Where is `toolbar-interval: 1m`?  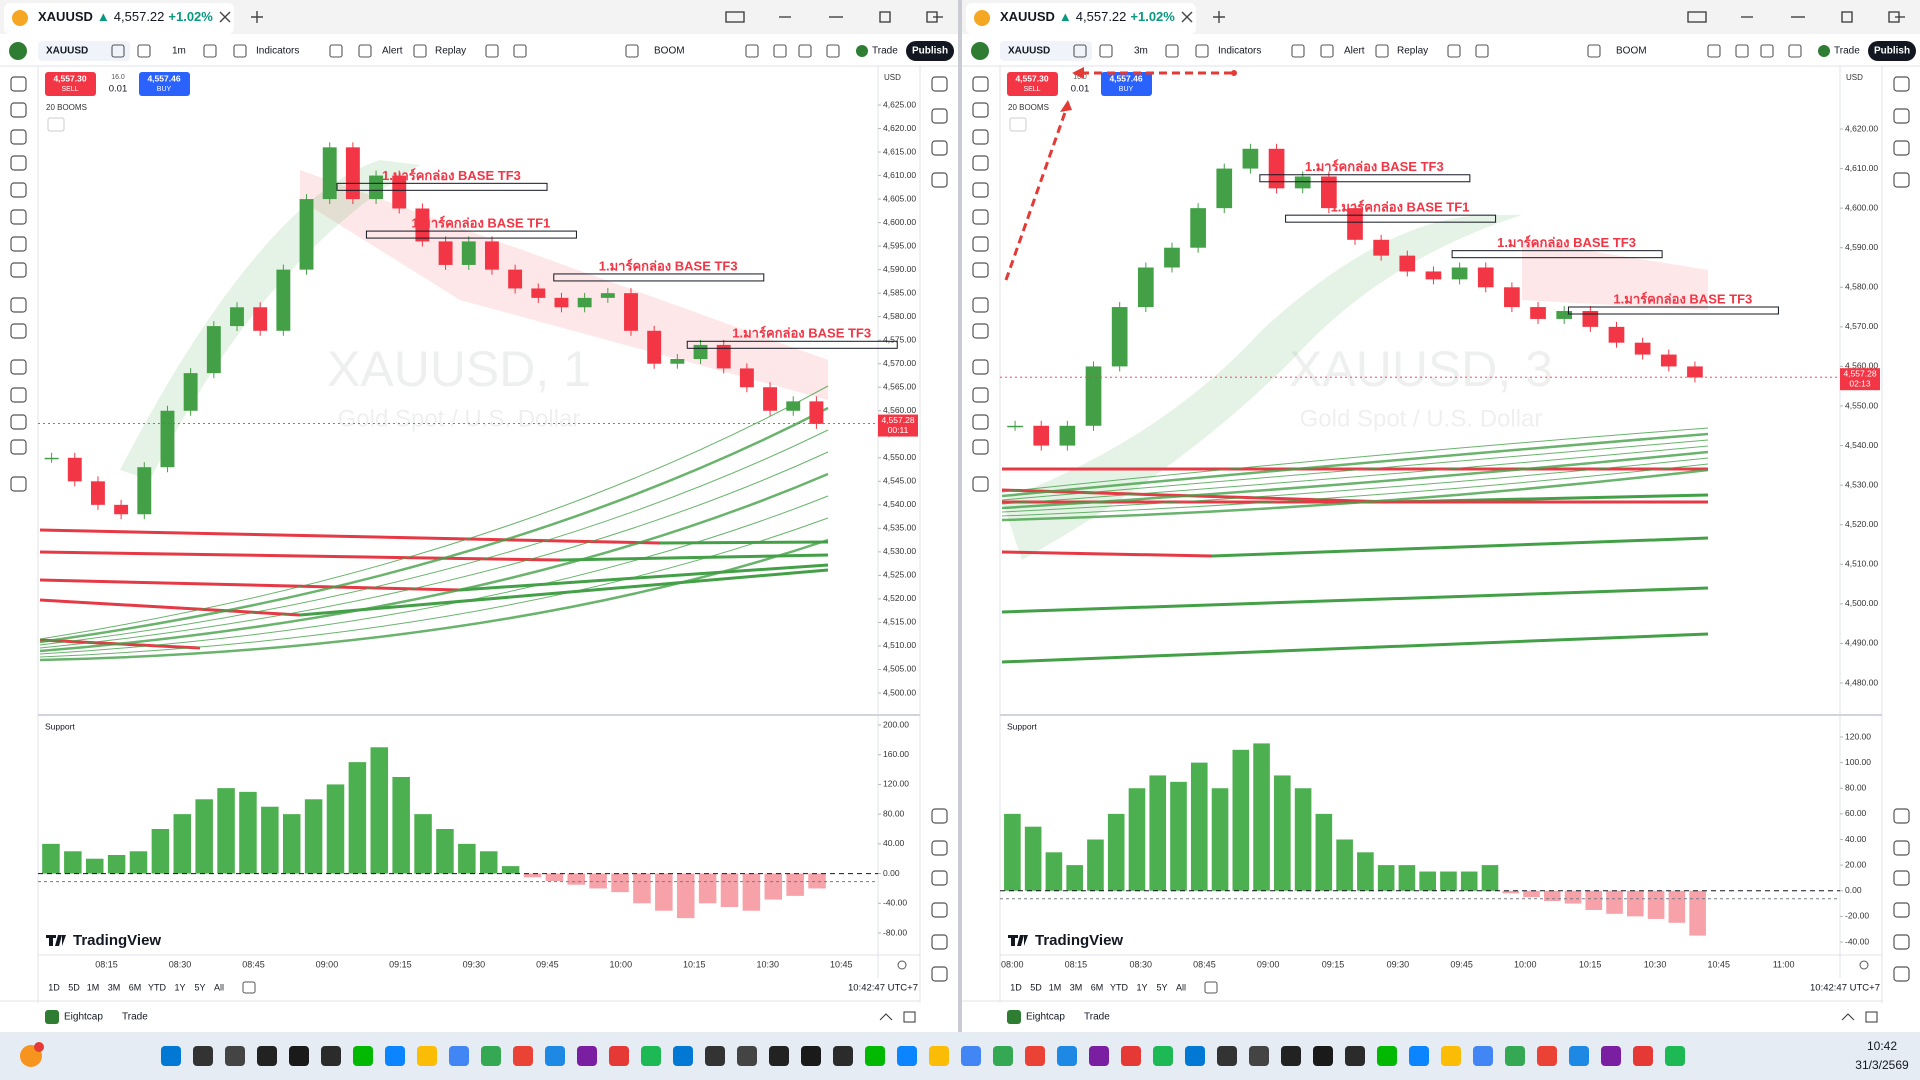
toolbar-interval: 1m is located at coordinates (179, 51).